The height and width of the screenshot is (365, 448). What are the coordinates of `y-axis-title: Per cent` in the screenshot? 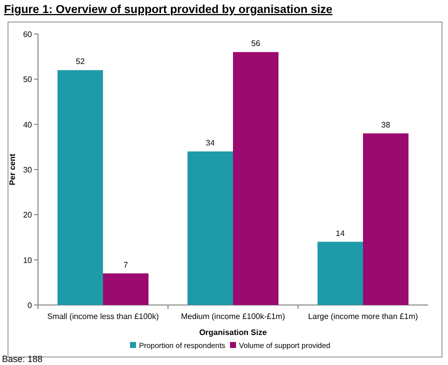 It's located at (12, 169).